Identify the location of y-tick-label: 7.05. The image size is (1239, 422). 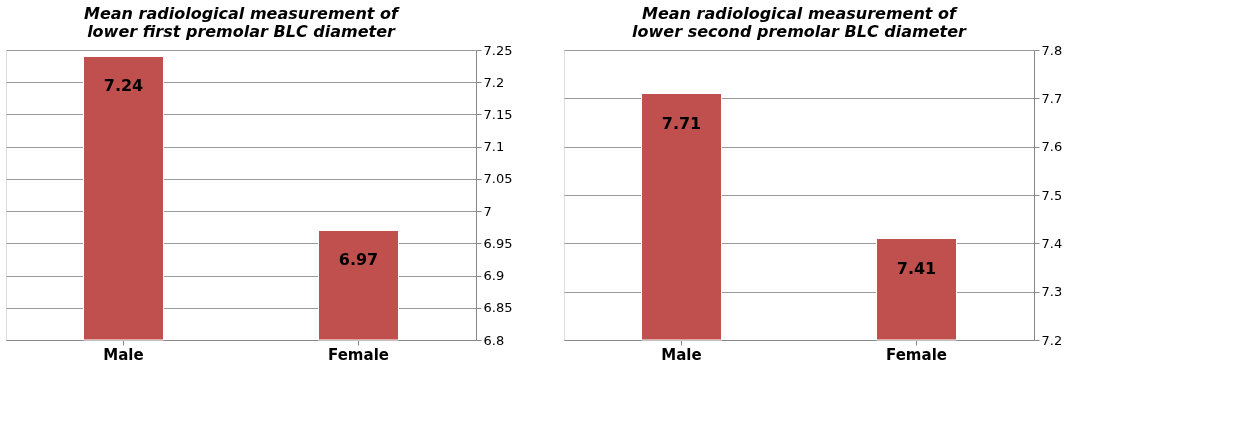
(498, 179).